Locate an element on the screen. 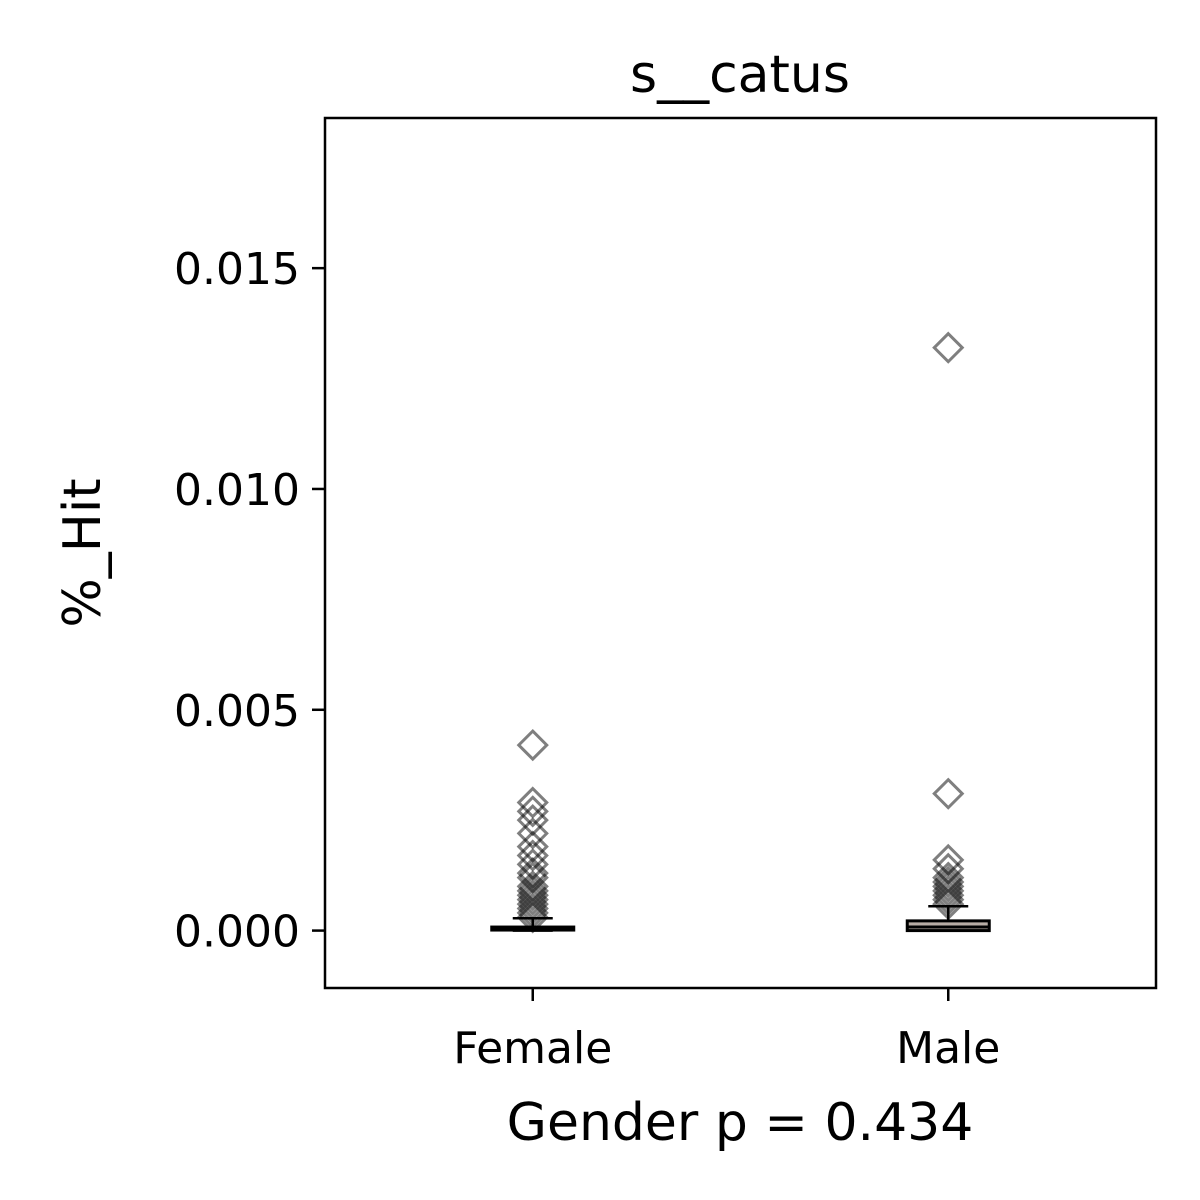  x-tick-label: Male is located at coordinates (948, 1048).